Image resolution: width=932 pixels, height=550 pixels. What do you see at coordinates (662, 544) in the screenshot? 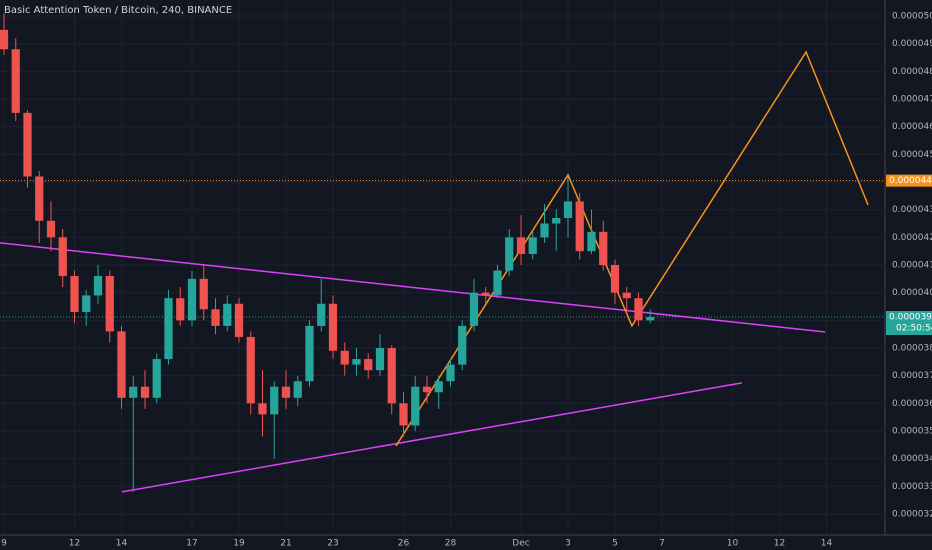
I see `x-tick-label: 7` at bounding box center [662, 544].